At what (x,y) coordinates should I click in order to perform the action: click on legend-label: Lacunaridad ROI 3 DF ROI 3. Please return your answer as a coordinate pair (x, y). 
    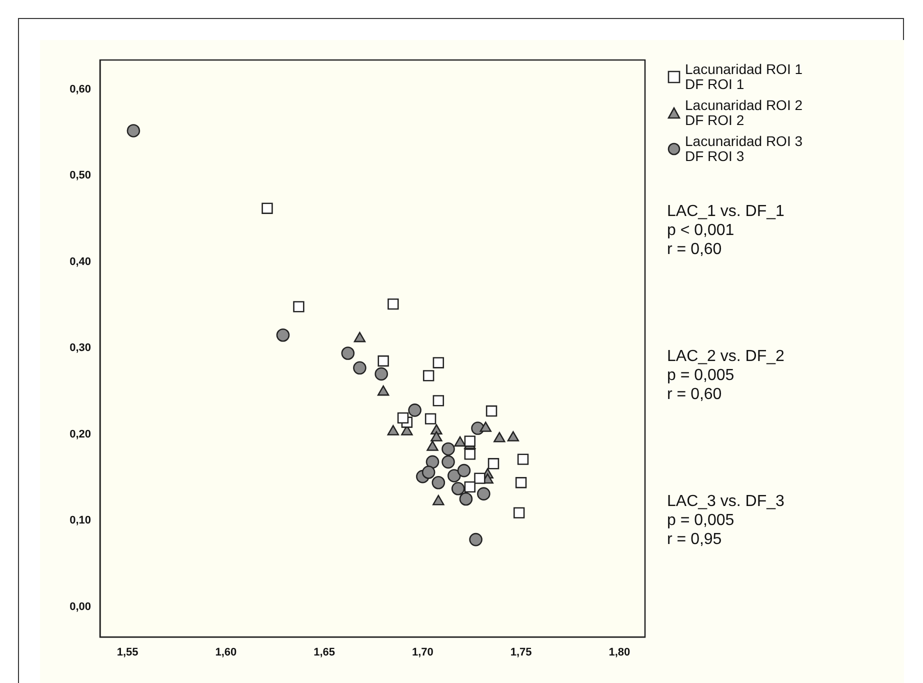
    Looking at the image, I should click on (744, 148).